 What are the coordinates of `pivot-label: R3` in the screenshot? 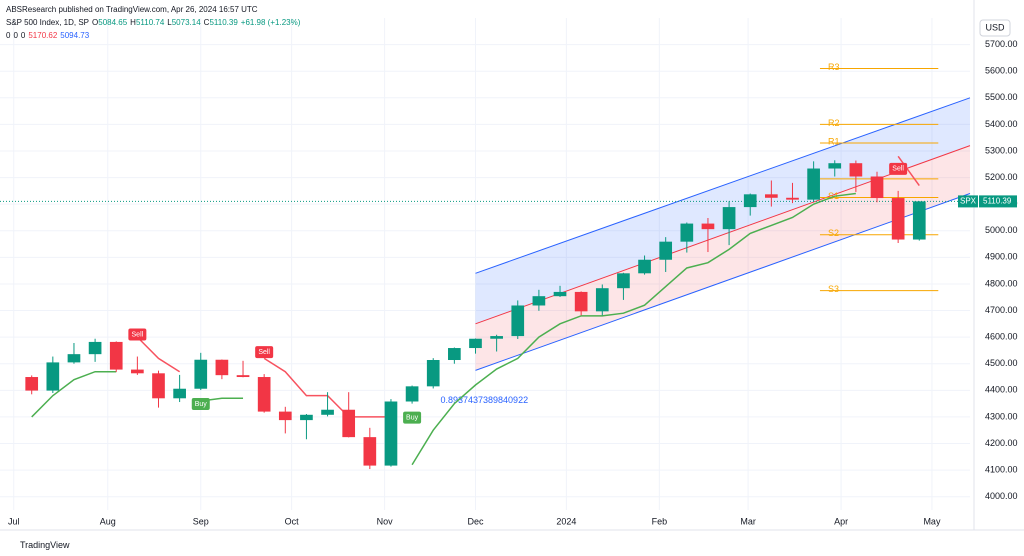 It's located at (834, 67).